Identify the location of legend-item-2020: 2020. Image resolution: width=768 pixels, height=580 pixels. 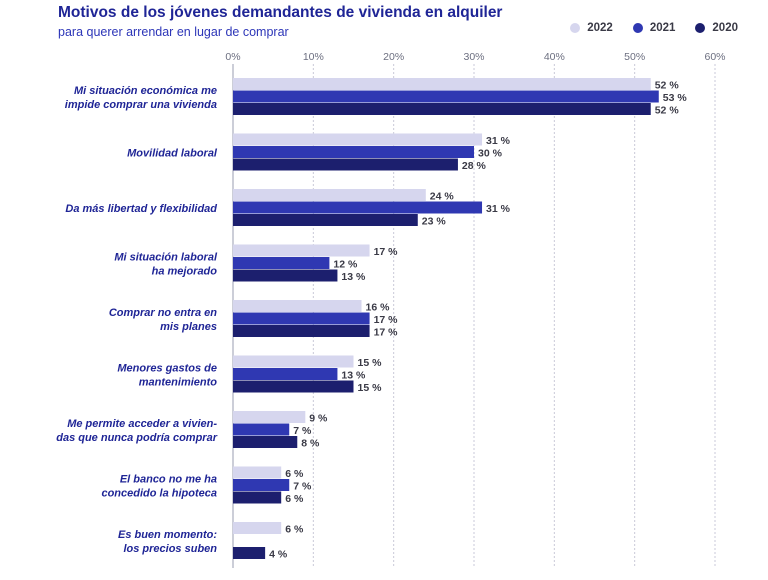
(716, 28).